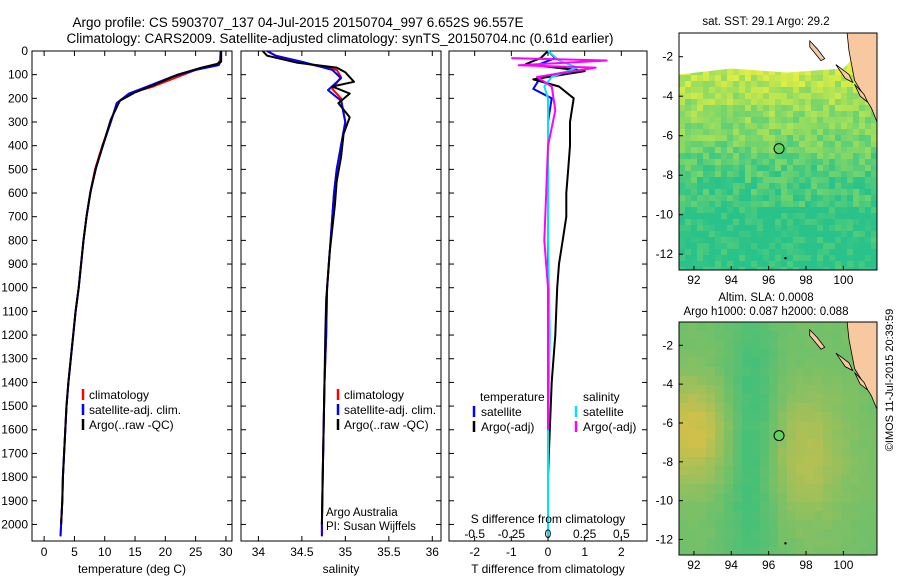 The height and width of the screenshot is (580, 900). Describe the element at coordinates (601, 397) in the screenshot. I see `legend-title-salinity: salinity` at that location.